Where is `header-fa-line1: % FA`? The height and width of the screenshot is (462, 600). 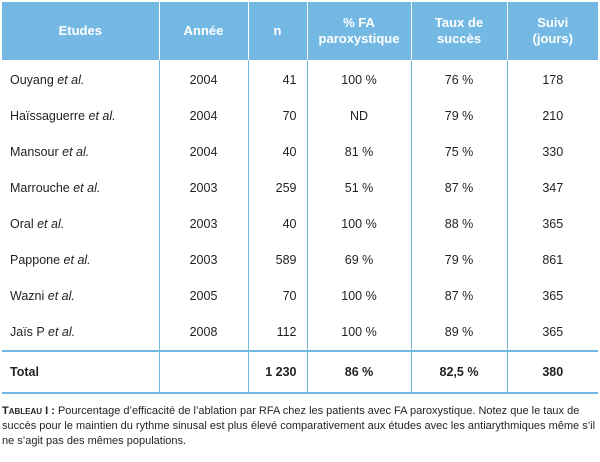
header-fa-line1: % FA is located at coordinates (359, 22).